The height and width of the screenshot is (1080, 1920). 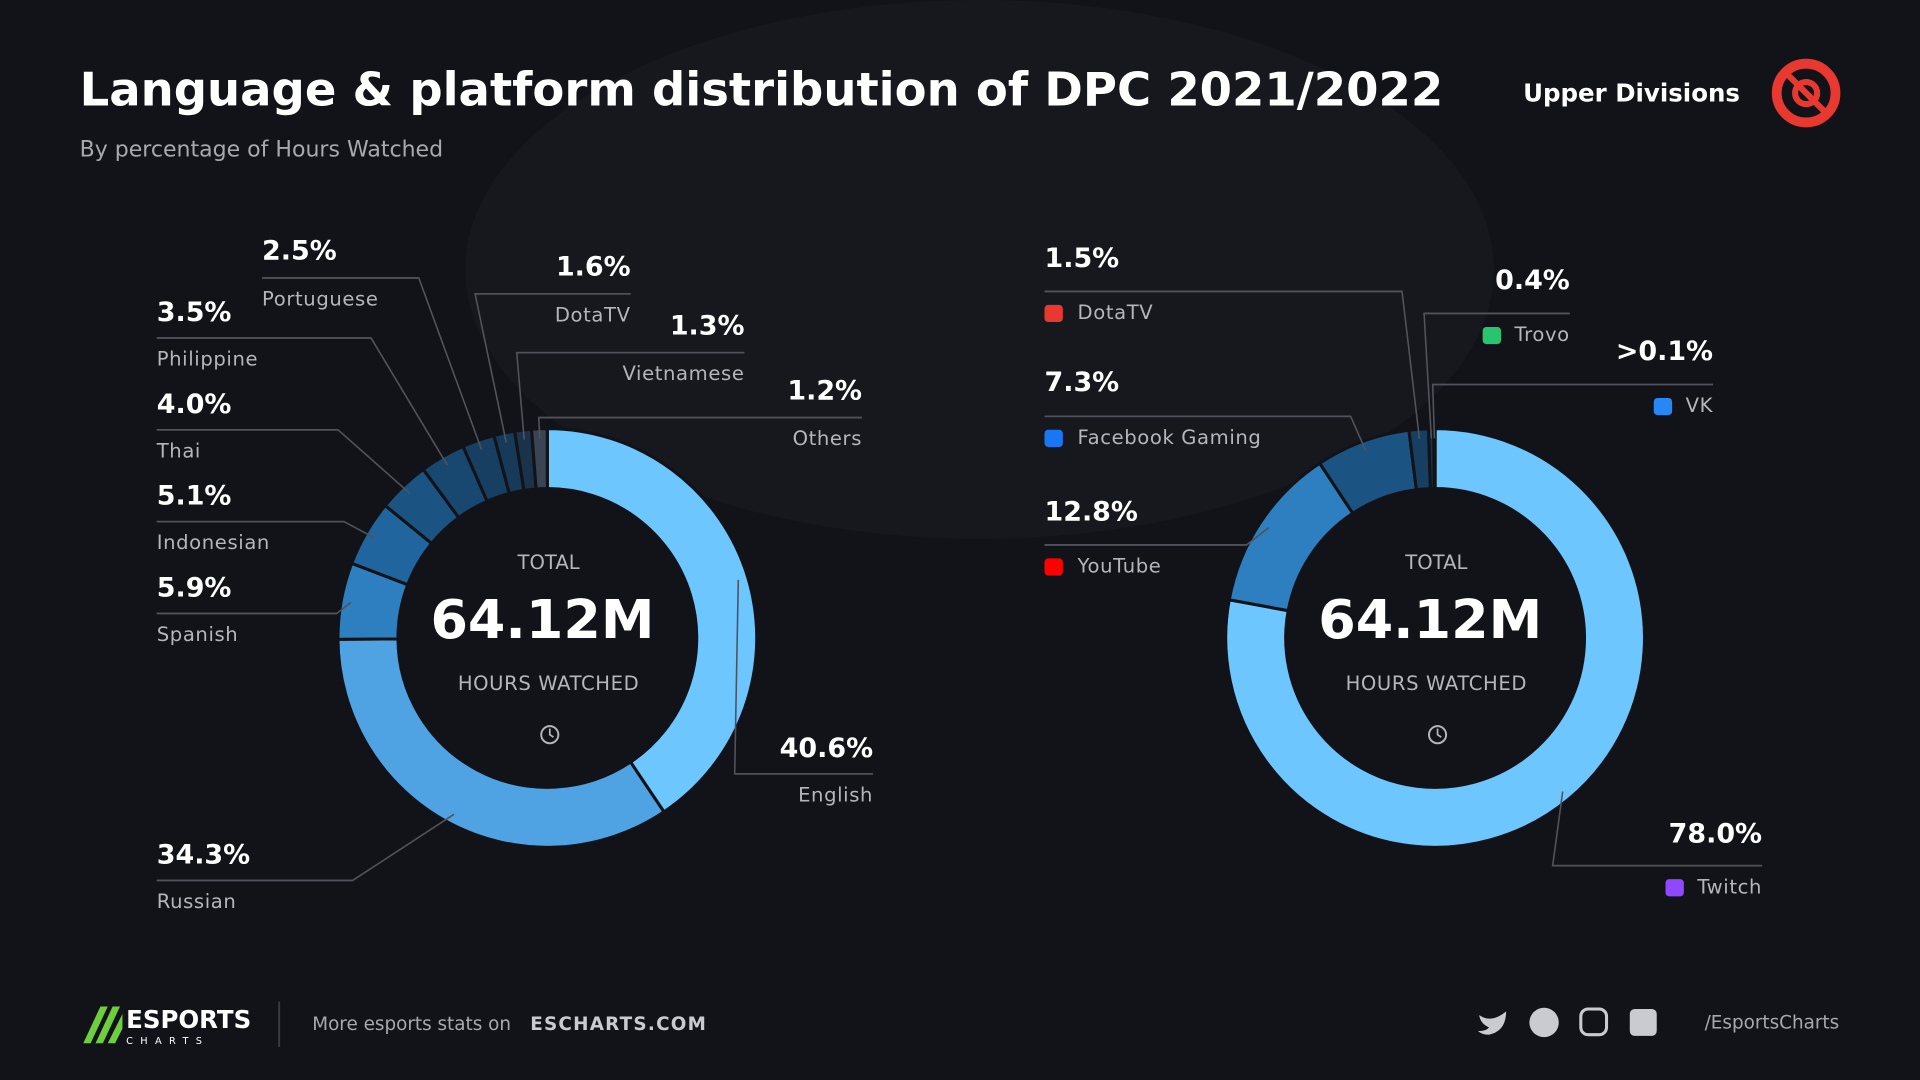 I want to click on value-label: 1.6%, so click(x=593, y=267).